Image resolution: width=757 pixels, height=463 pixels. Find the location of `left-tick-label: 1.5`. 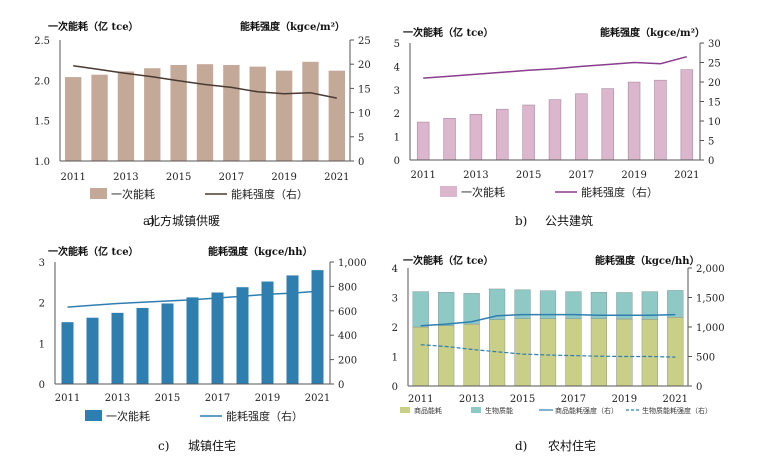

left-tick-label: 1.5 is located at coordinates (42, 122).